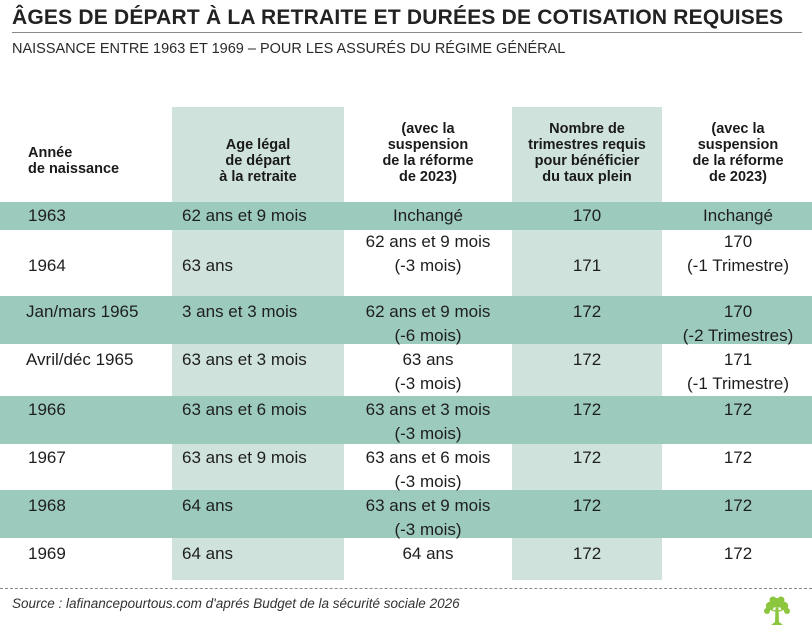 The image size is (812, 637). Describe the element at coordinates (244, 457) in the screenshot. I see `cell-age: 63 ans et 9 mois` at that location.